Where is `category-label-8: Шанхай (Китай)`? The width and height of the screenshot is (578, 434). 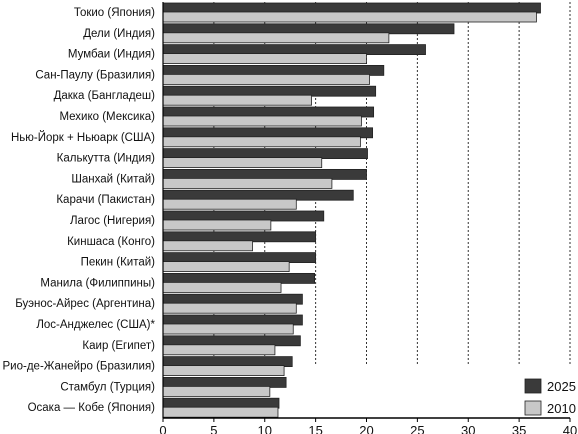 category-label-8: Шанхай (Китай) is located at coordinates (113, 179).